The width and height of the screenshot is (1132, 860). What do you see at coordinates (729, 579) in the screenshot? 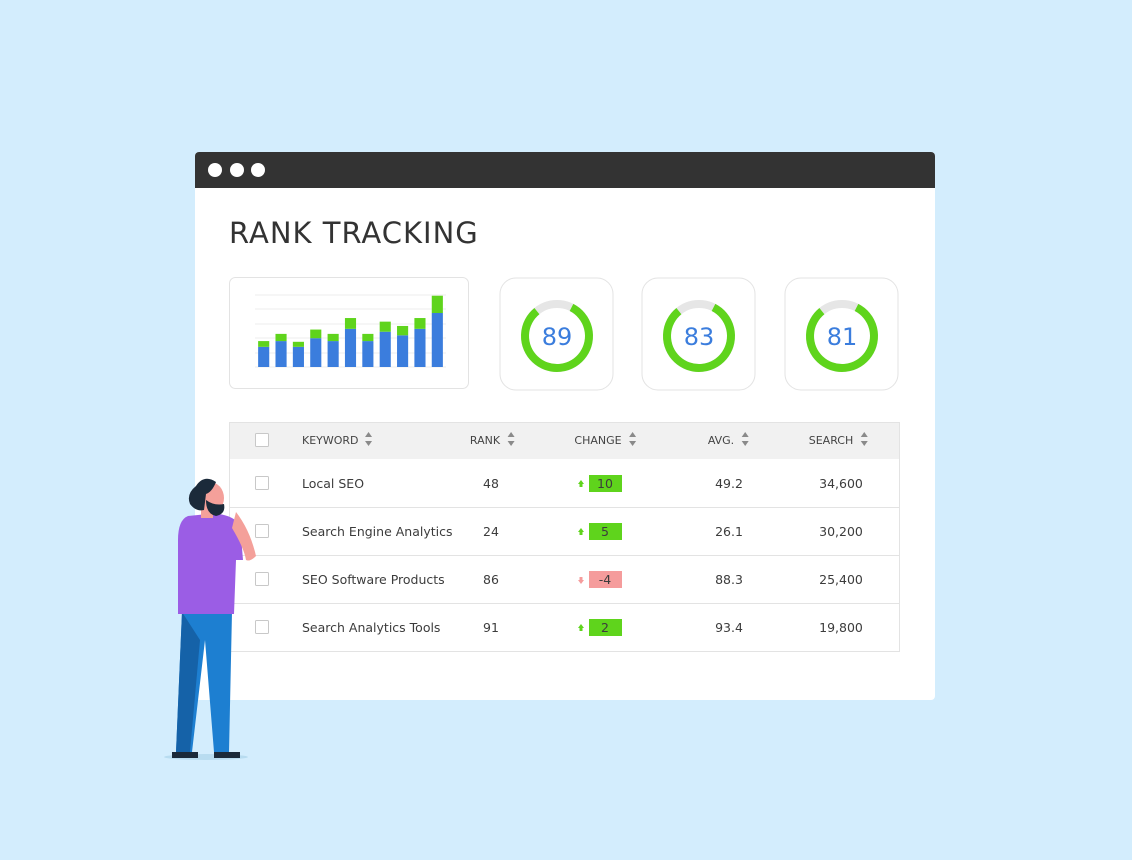
I see `avg-position: 88.3` at bounding box center [729, 579].